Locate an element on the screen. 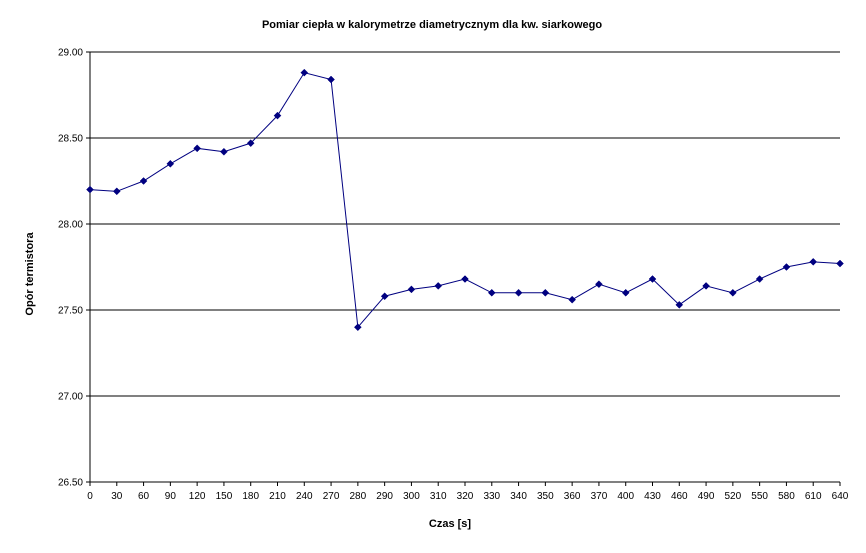 The height and width of the screenshot is (553, 866). x-tick-label: 60 is located at coordinates (144, 496).